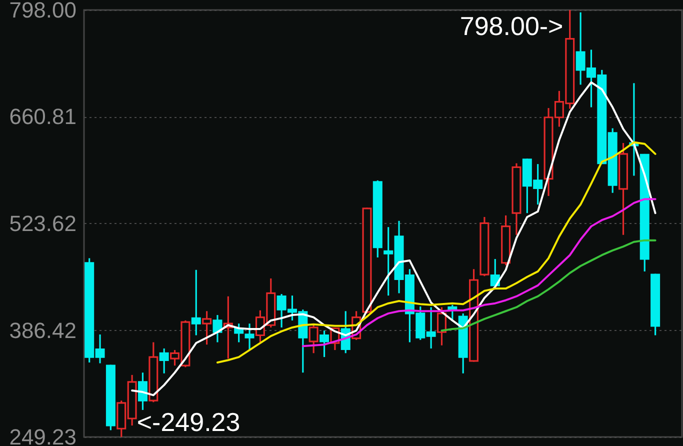 The image size is (683, 446). What do you see at coordinates (42, 11) in the screenshot?
I see `y-tick-label: 798.00` at bounding box center [42, 11].